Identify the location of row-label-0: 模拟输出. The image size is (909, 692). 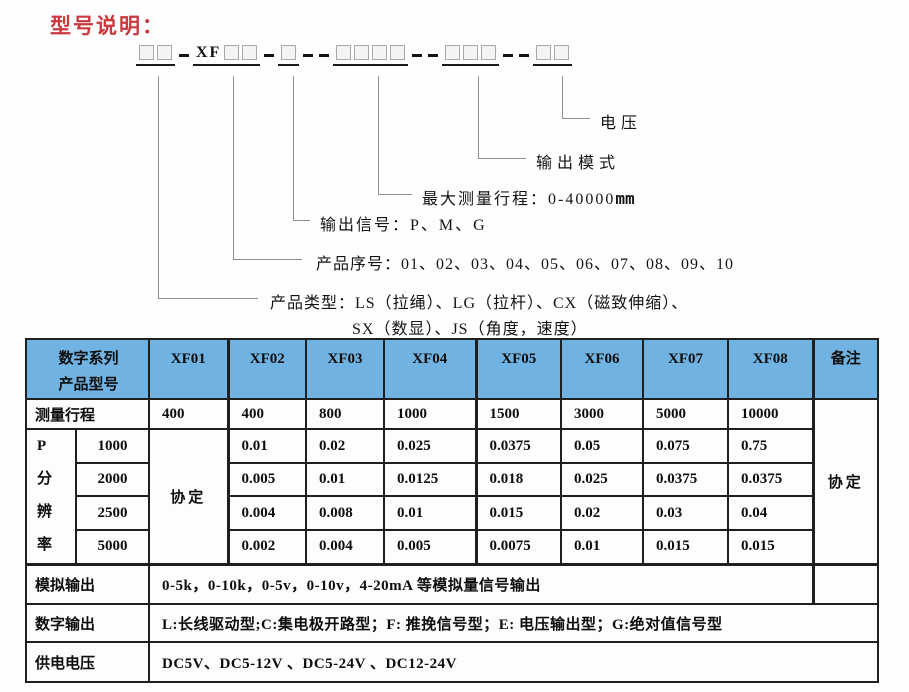
(87, 583).